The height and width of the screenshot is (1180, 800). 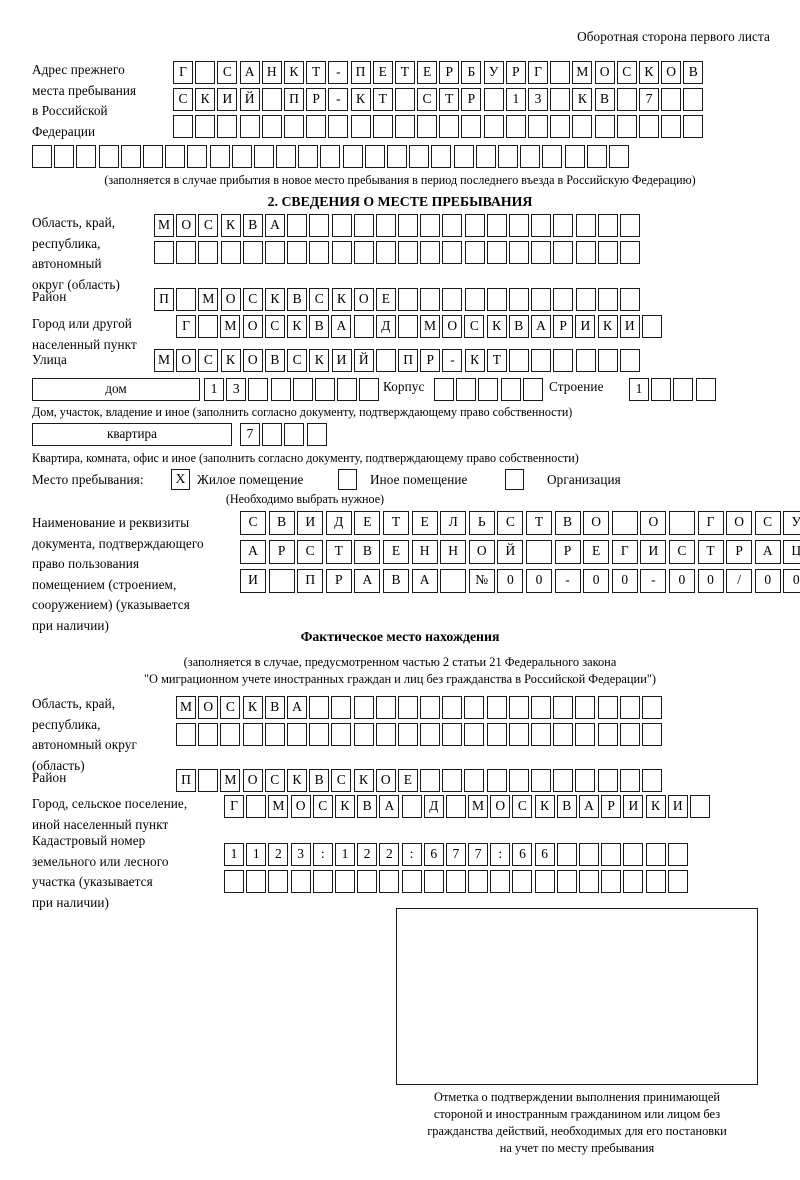 What do you see at coordinates (341, 326) in the screenshot?
I see `section2-city-row-cell-8: А` at bounding box center [341, 326].